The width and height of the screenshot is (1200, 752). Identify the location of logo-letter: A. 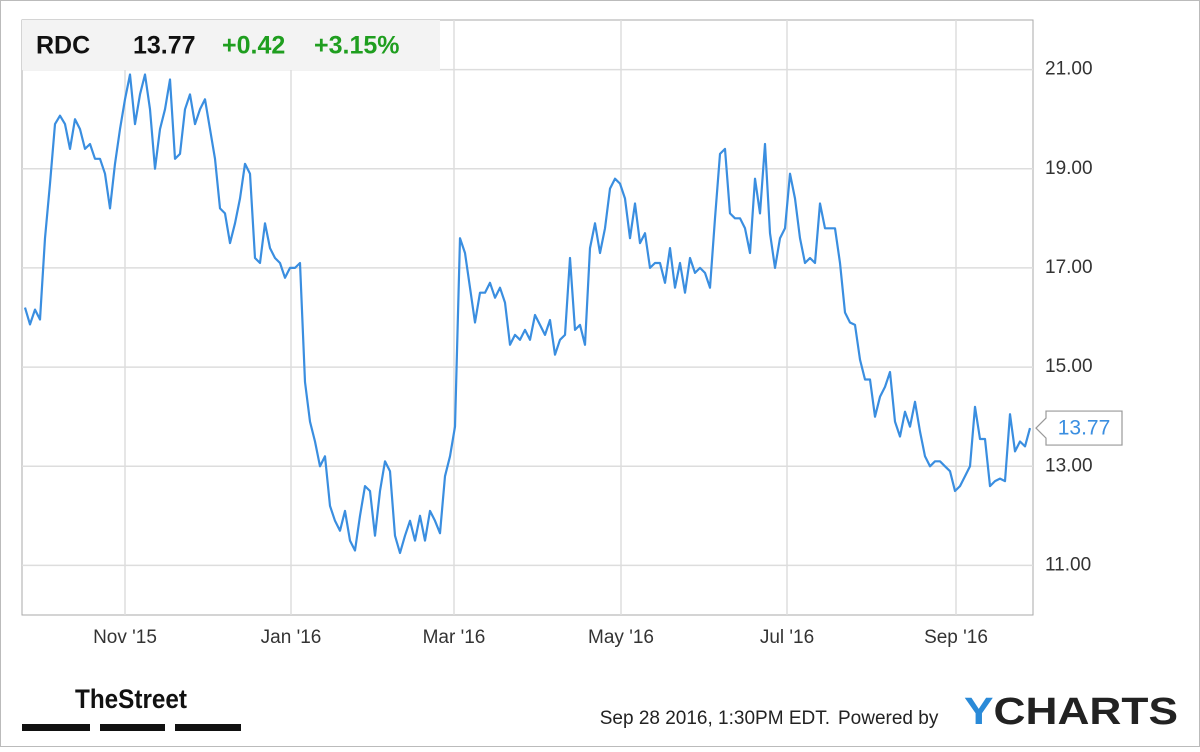
(1073, 712).